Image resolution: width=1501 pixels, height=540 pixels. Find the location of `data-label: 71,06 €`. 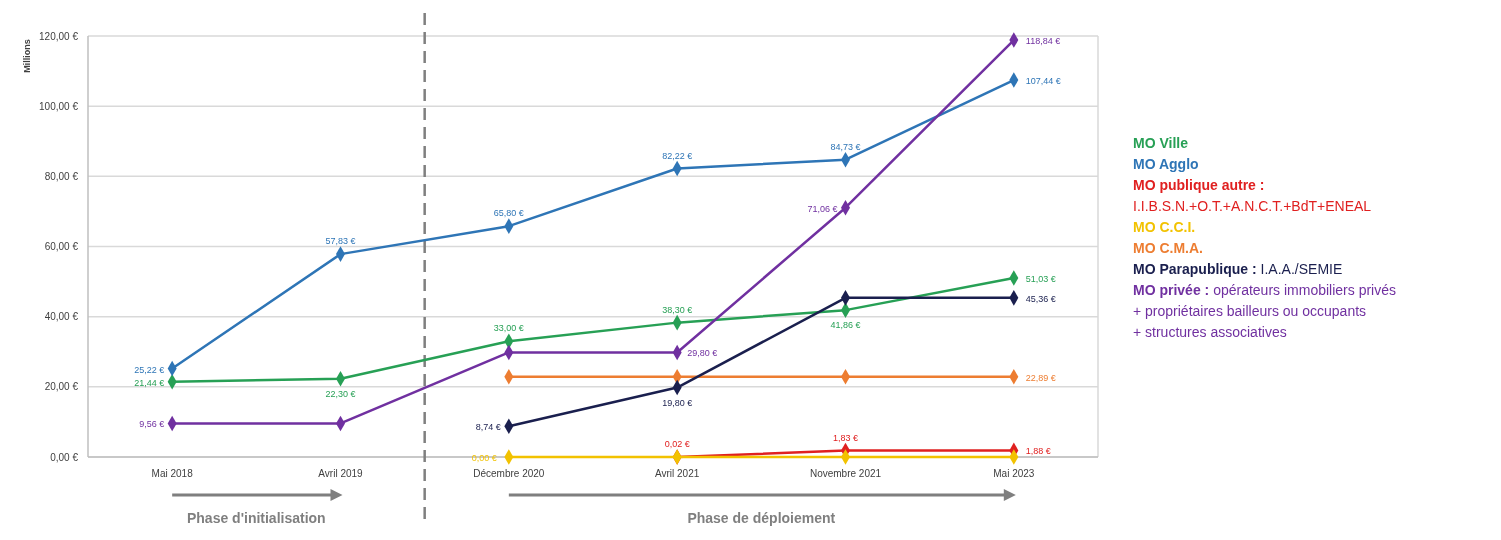

data-label: 71,06 € is located at coordinates (822, 208).